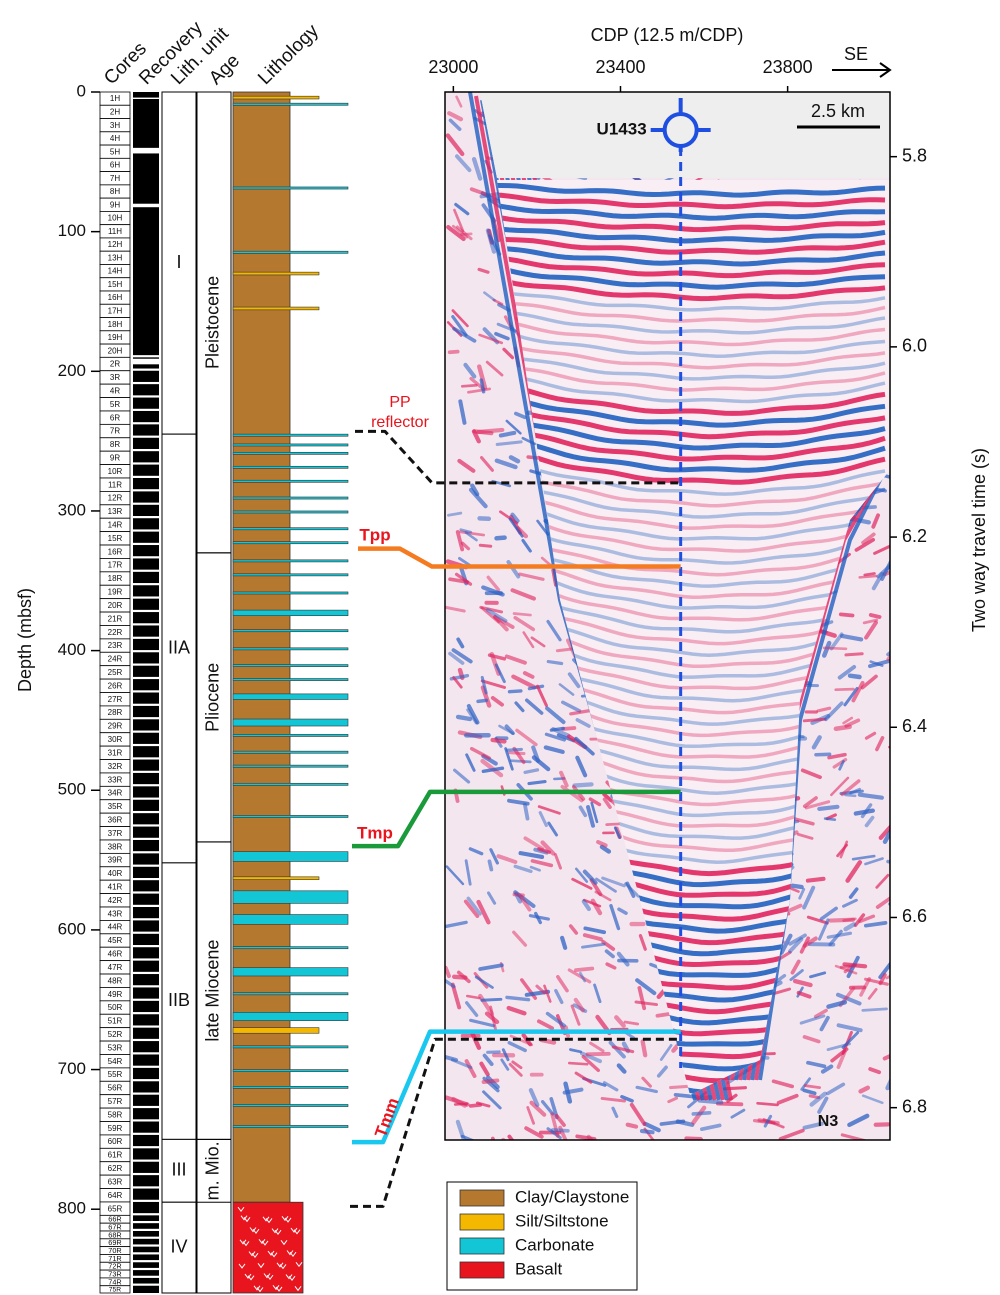  I want to click on seismic-reflector, so click(691, 201).